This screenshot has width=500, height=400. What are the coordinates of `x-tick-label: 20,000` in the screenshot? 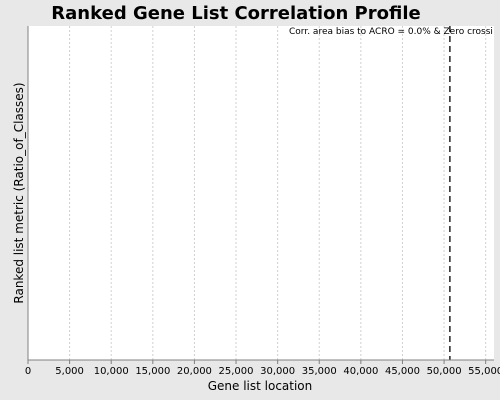 It's located at (194, 371).